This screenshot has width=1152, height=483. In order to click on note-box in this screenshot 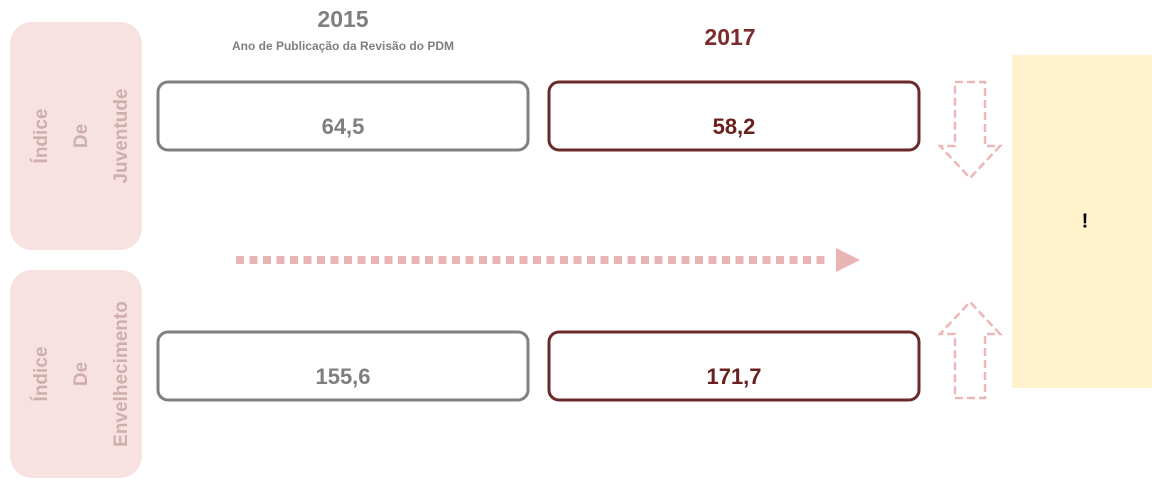, I will do `click(1082, 221)`.